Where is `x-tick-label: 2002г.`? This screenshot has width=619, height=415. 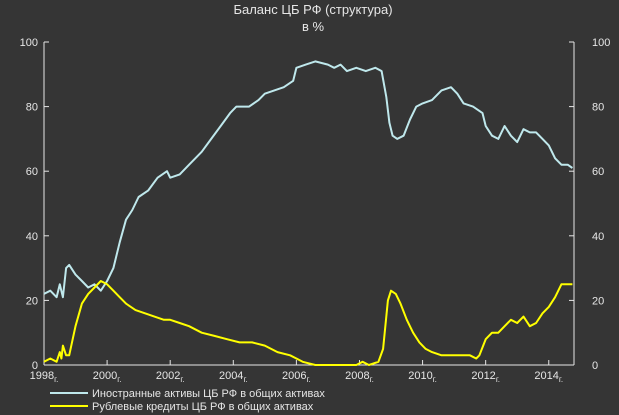 x-tick-label: 2002г. is located at coordinates (170, 377).